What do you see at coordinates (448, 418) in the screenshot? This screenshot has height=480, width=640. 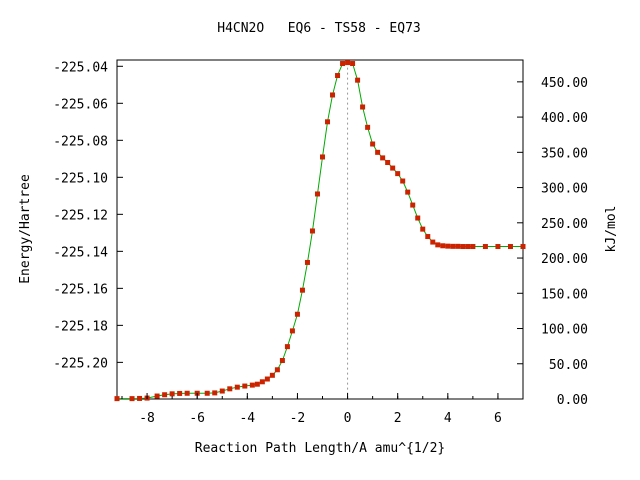 I see `x-tick-label: 4` at bounding box center [448, 418].